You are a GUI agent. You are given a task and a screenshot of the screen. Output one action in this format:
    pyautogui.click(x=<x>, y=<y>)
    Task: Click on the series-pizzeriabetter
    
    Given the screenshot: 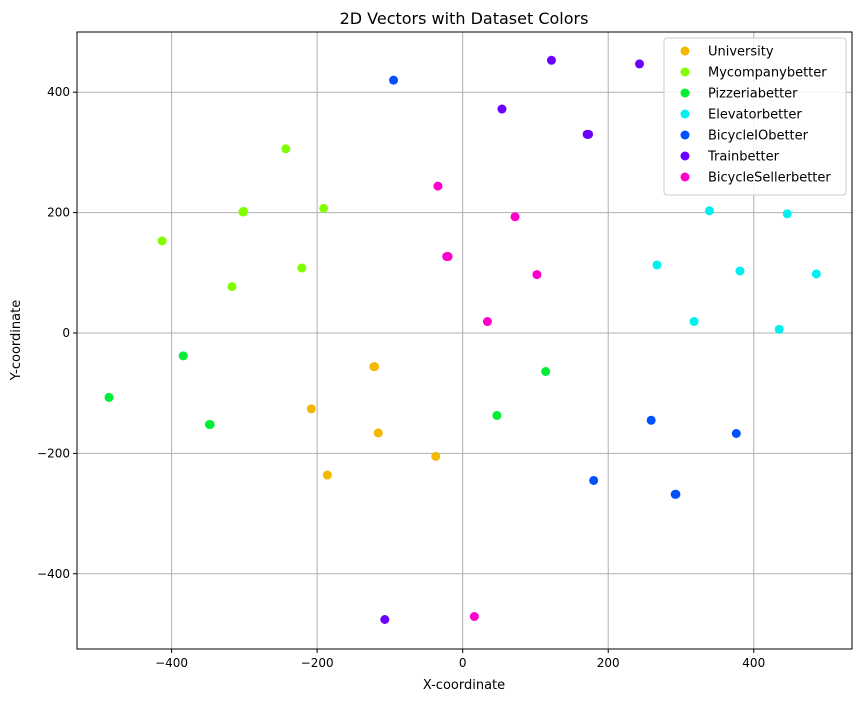 What is the action you would take?
    pyautogui.click(x=327, y=390)
    